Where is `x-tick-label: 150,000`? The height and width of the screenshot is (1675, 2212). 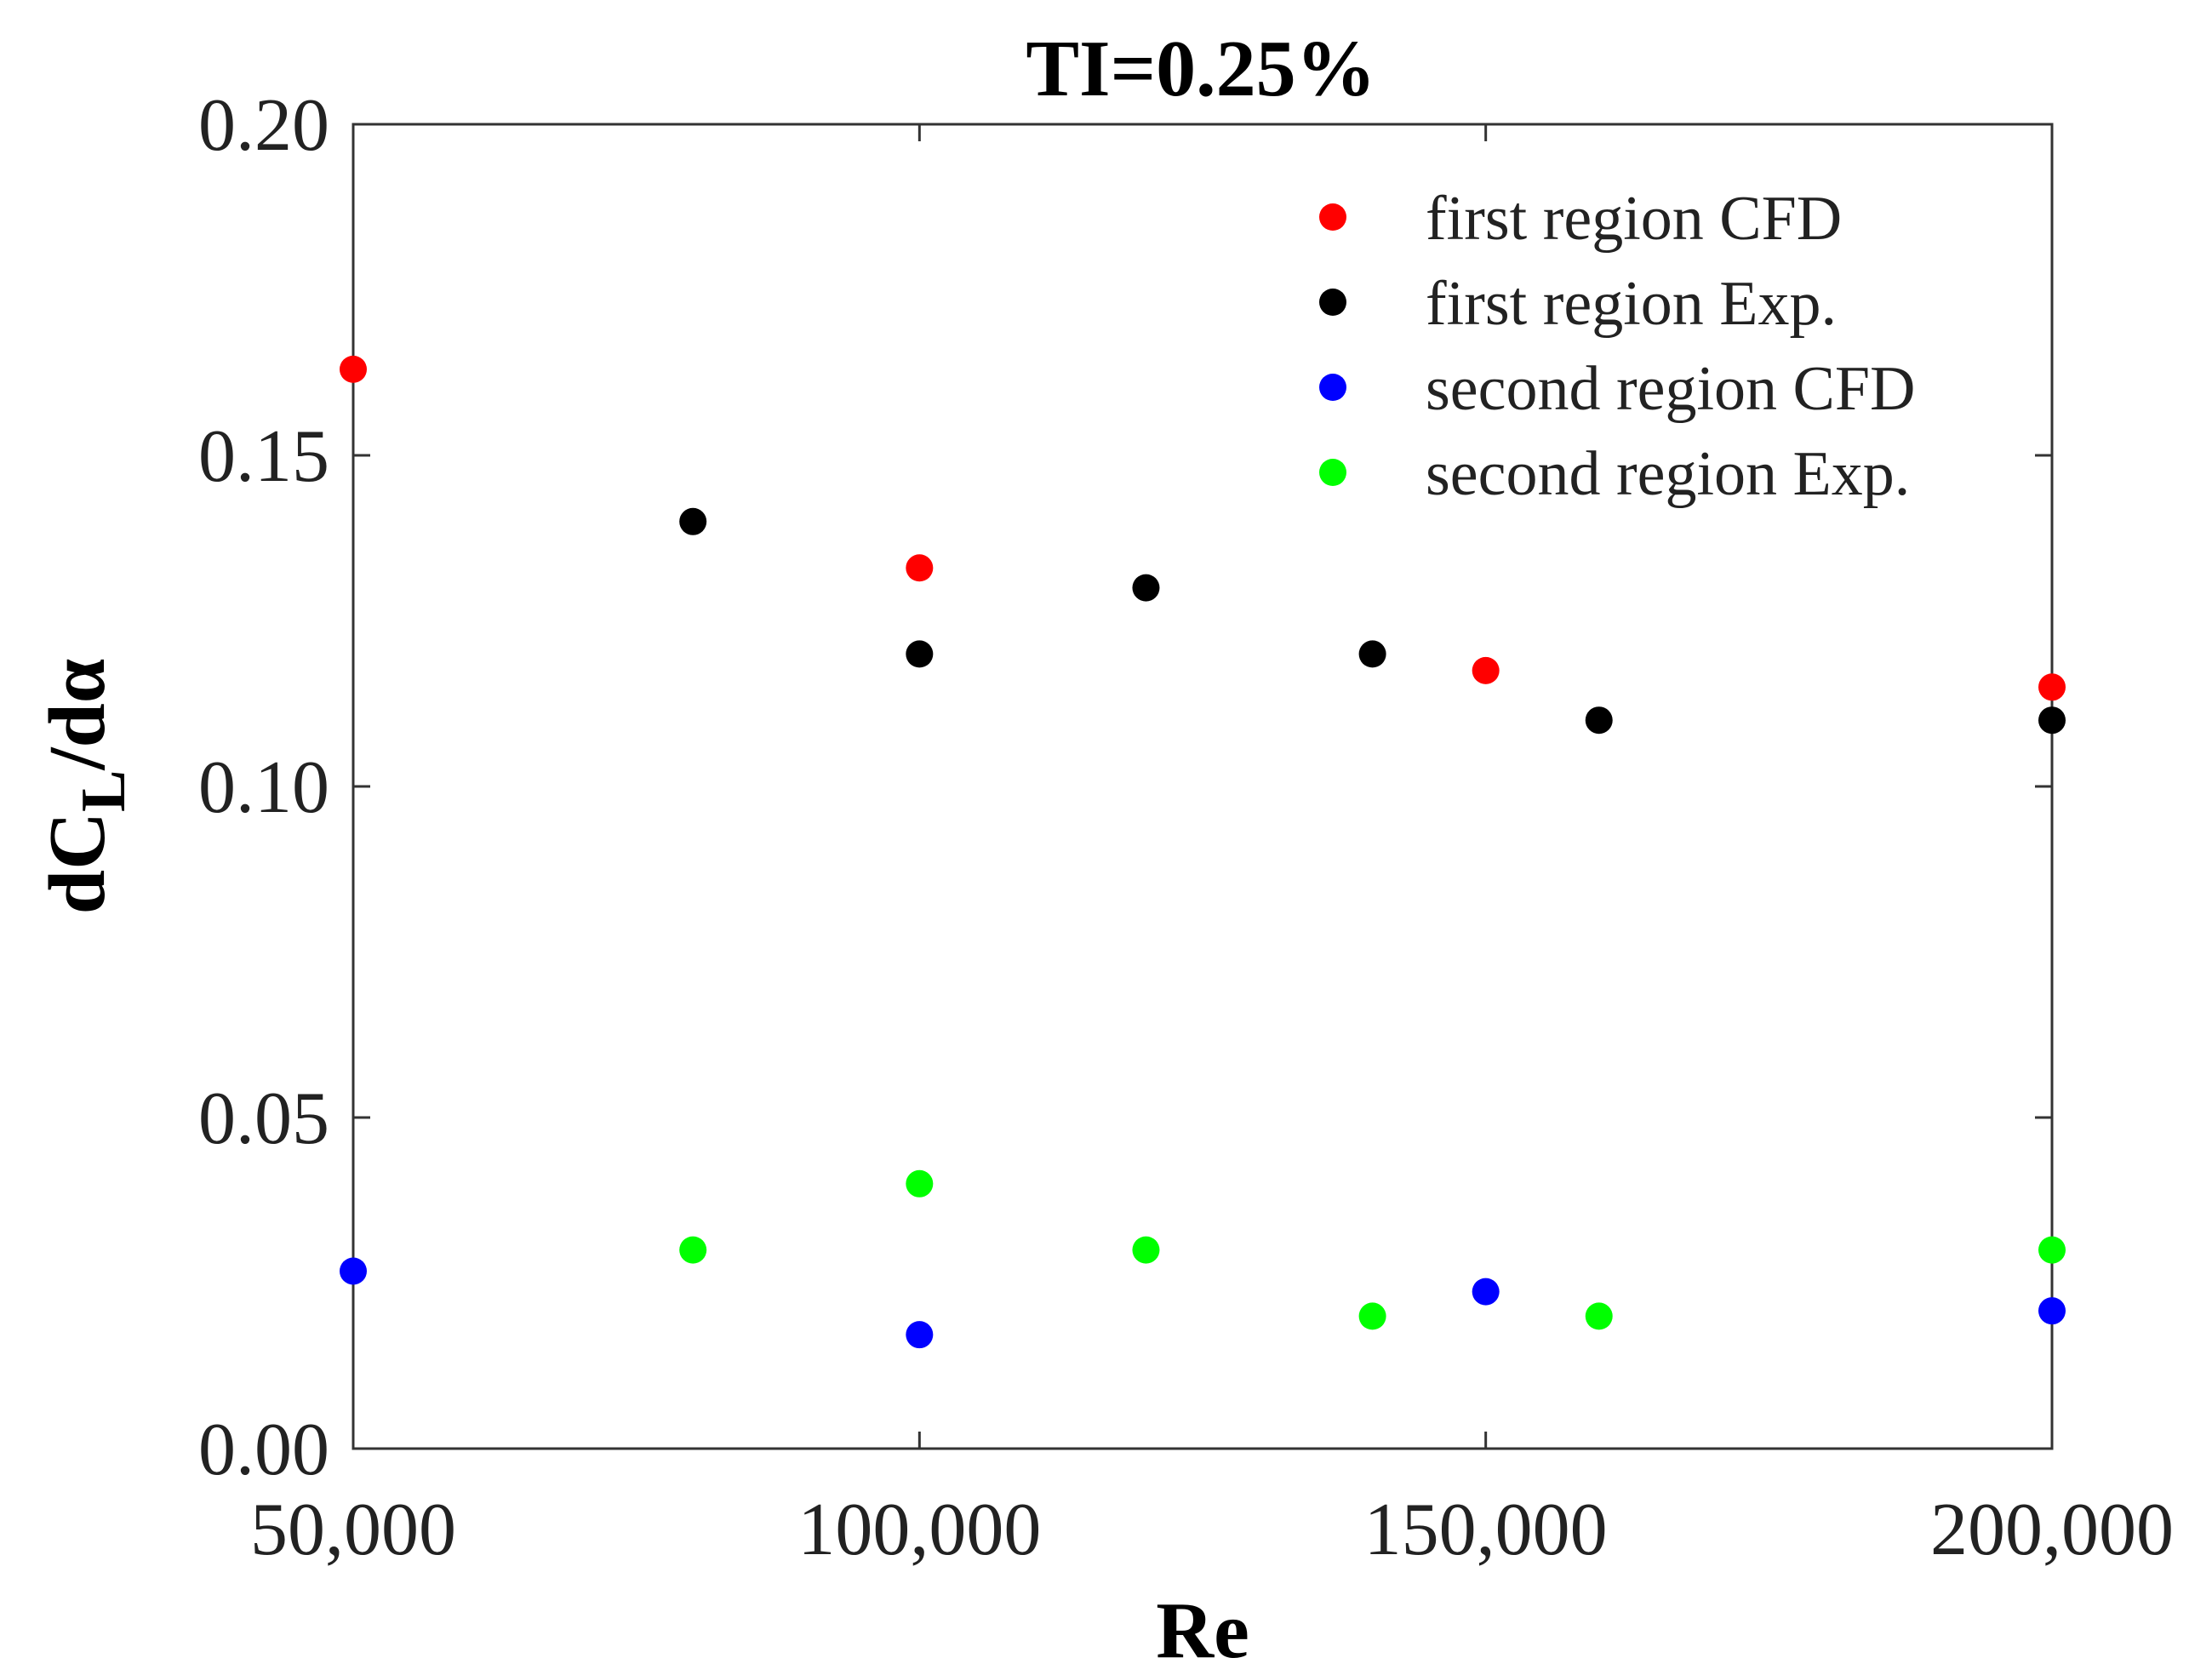 x-tick-label: 150,000 is located at coordinates (1486, 1530).